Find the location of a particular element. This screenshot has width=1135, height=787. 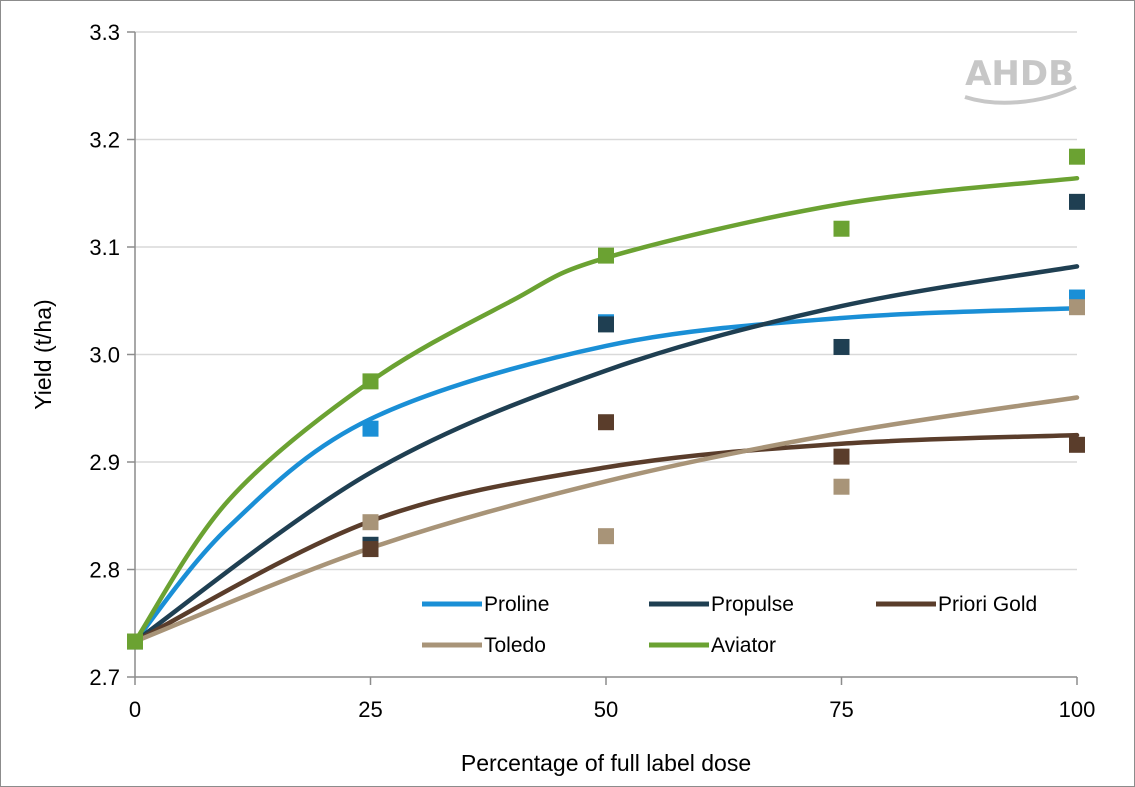

logo-text: AHDB is located at coordinates (1019, 74).